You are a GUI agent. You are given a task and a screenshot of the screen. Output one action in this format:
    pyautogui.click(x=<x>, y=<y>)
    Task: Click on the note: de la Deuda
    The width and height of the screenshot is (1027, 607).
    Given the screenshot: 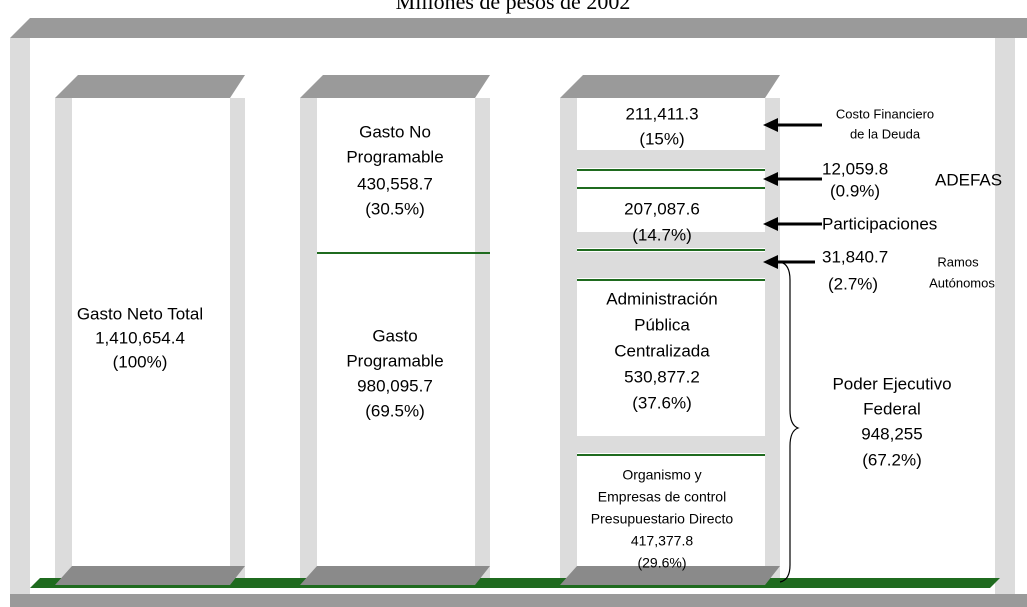 What is the action you would take?
    pyautogui.click(x=885, y=133)
    